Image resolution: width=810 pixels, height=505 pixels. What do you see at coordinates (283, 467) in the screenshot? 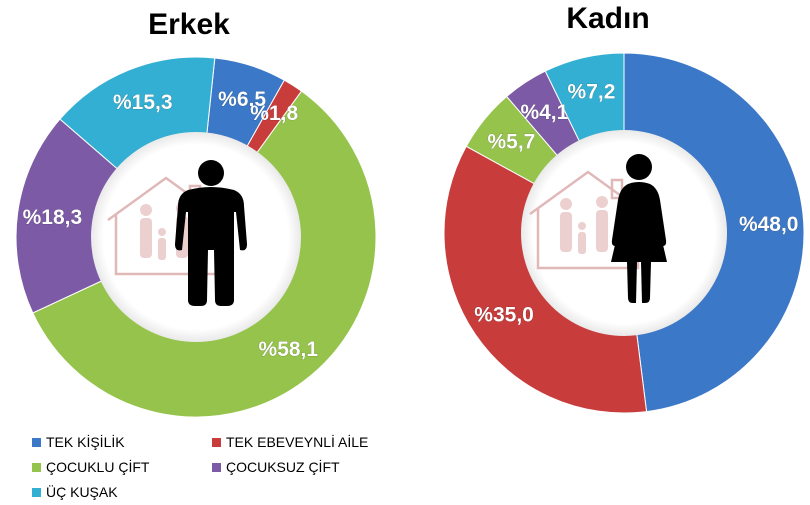
I see `legend-label: ÇOCUKSUZ ÇİFT` at bounding box center [283, 467].